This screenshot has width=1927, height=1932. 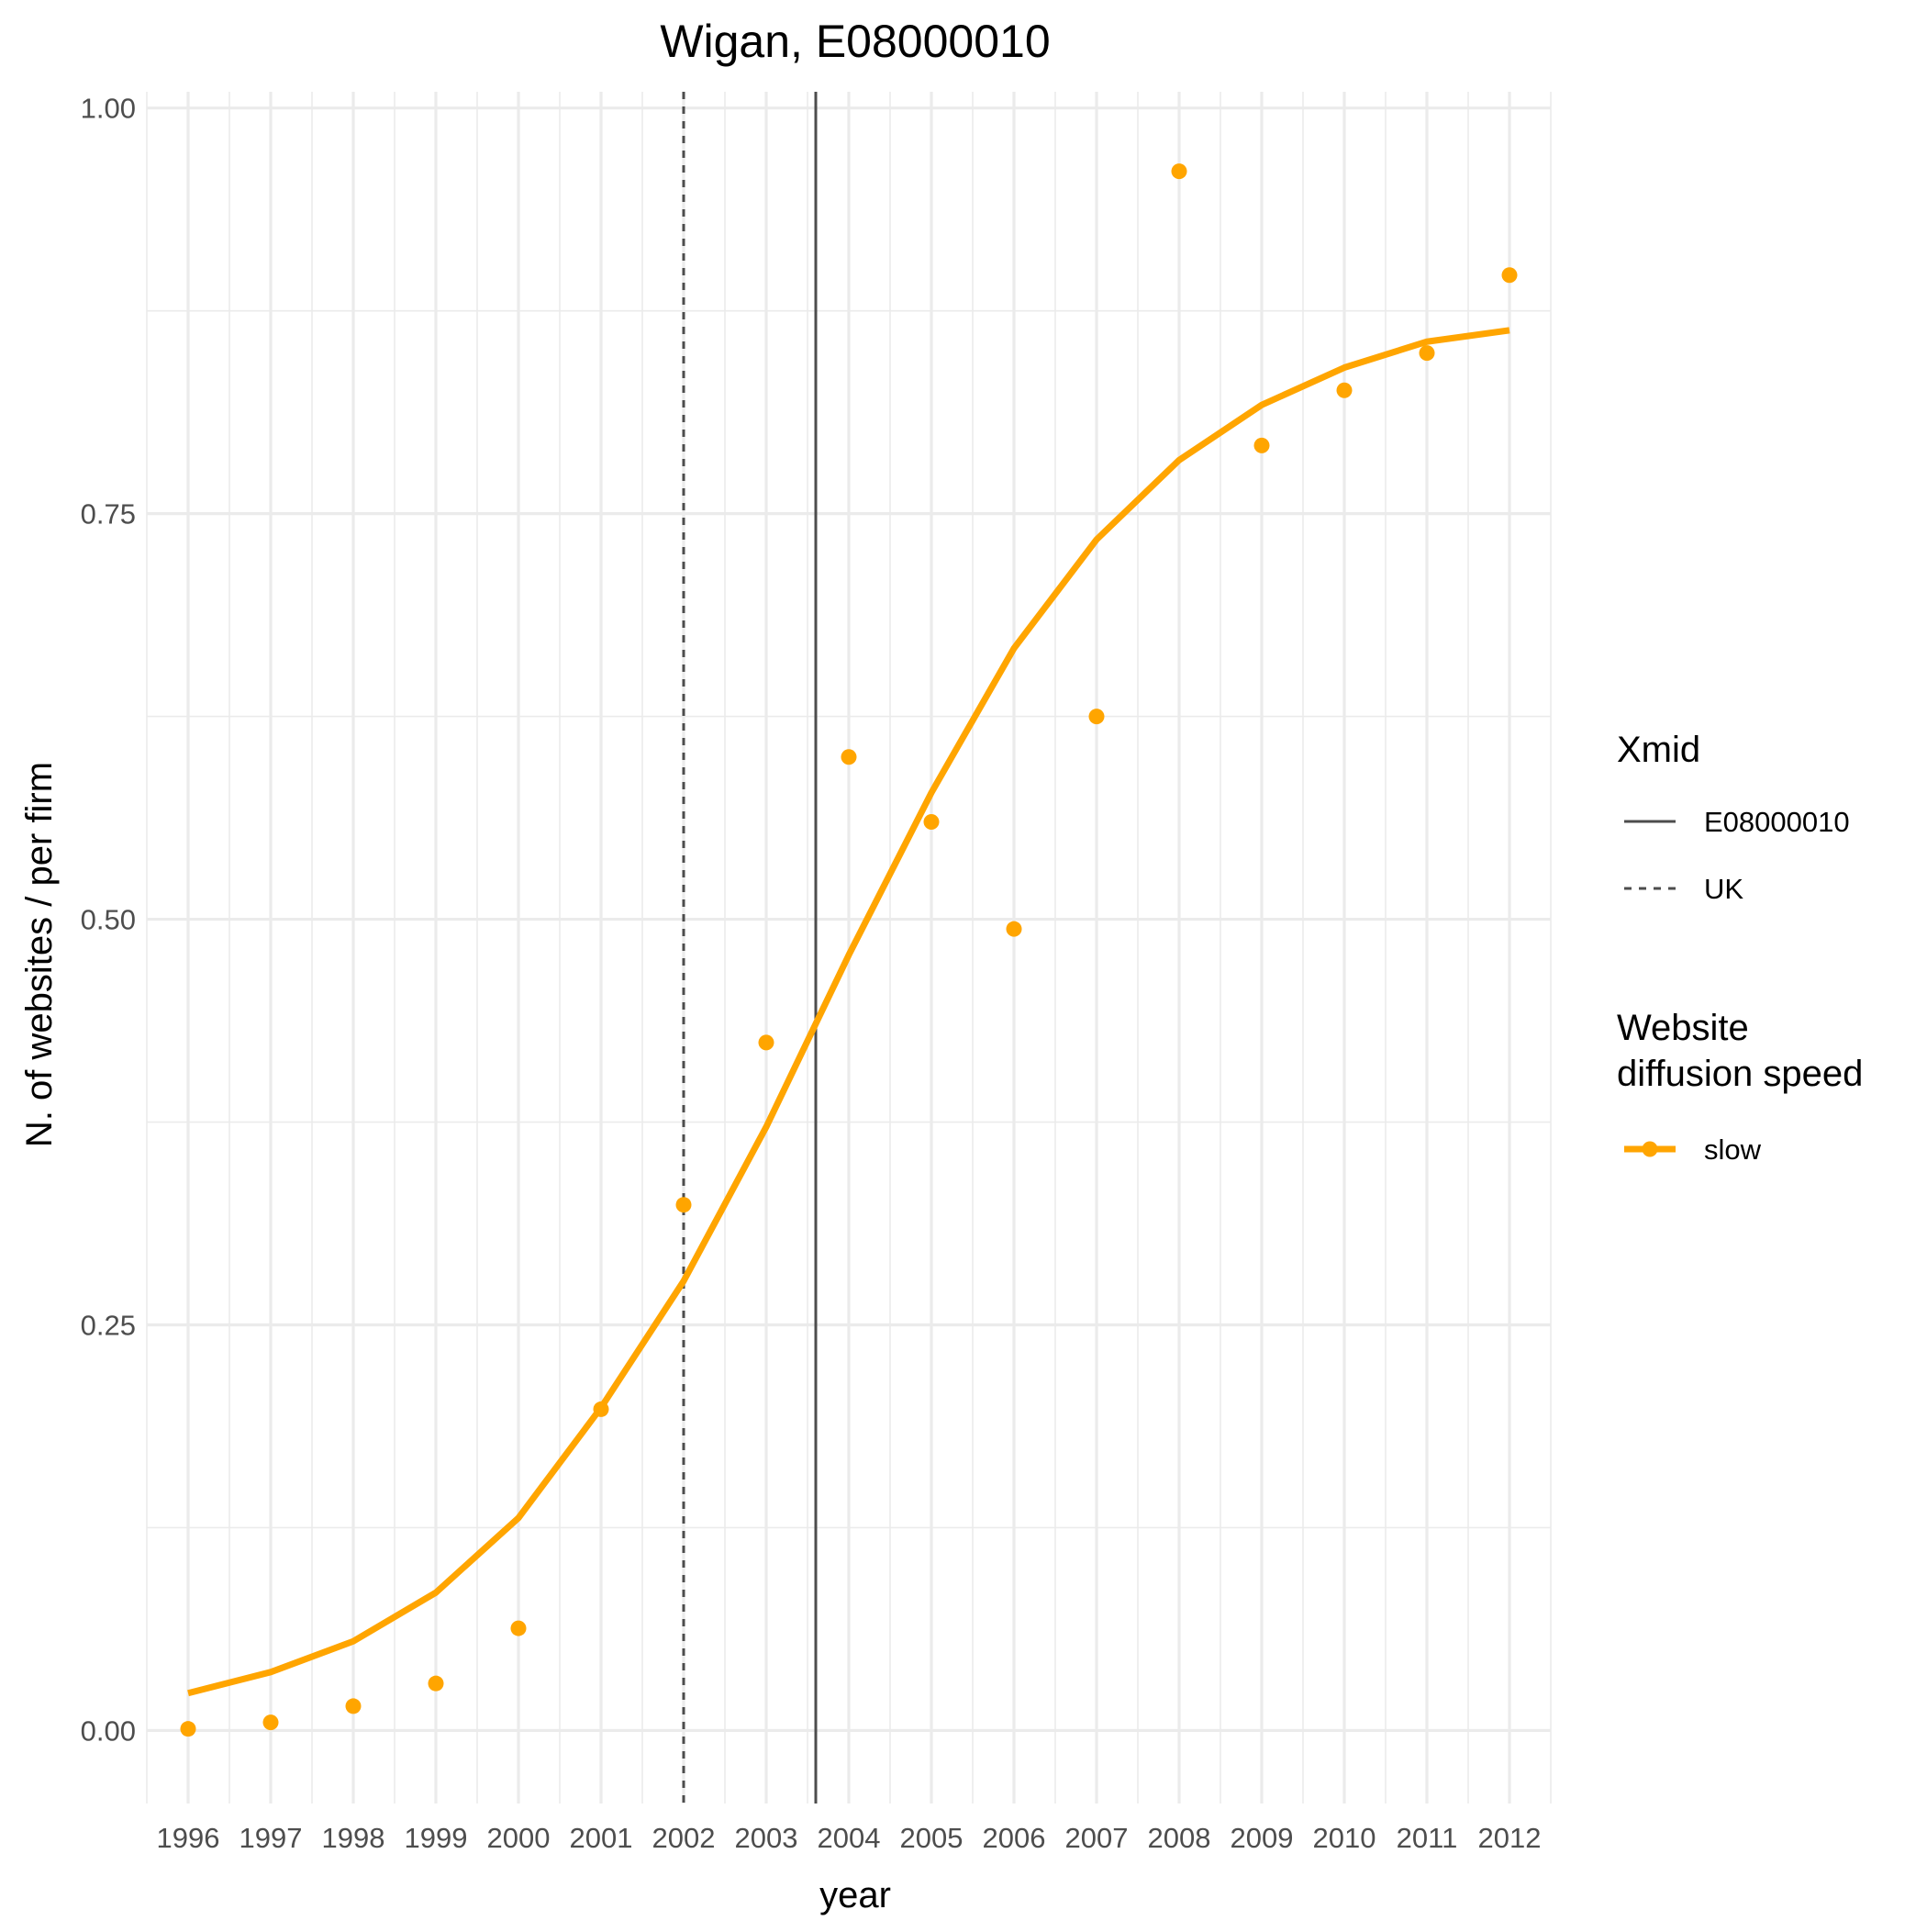 I want to click on x-tick-label: 2009, so click(x=1262, y=1838).